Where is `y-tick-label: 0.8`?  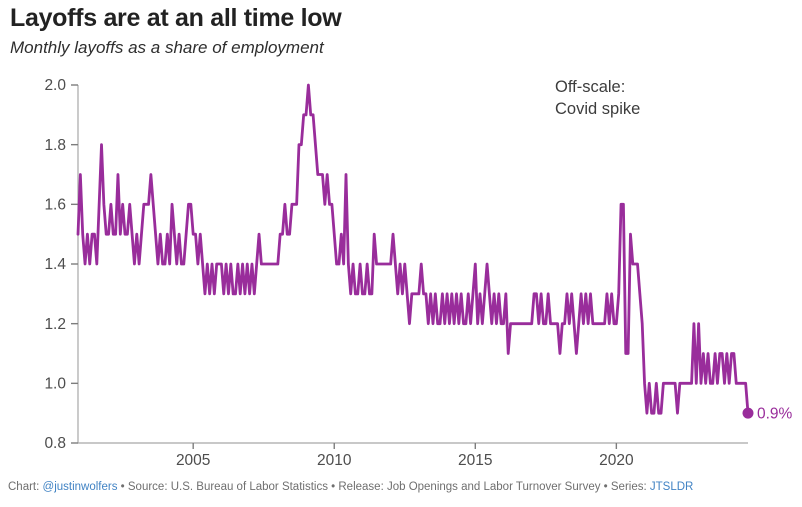
y-tick-label: 0.8 is located at coordinates (55, 443).